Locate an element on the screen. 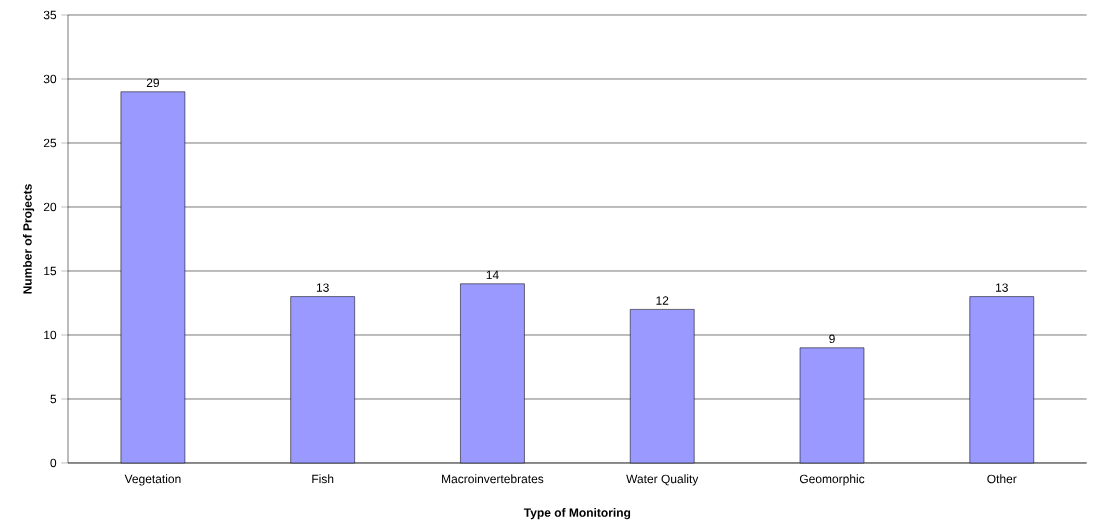  x-tick-label: Fish is located at coordinates (323, 479).